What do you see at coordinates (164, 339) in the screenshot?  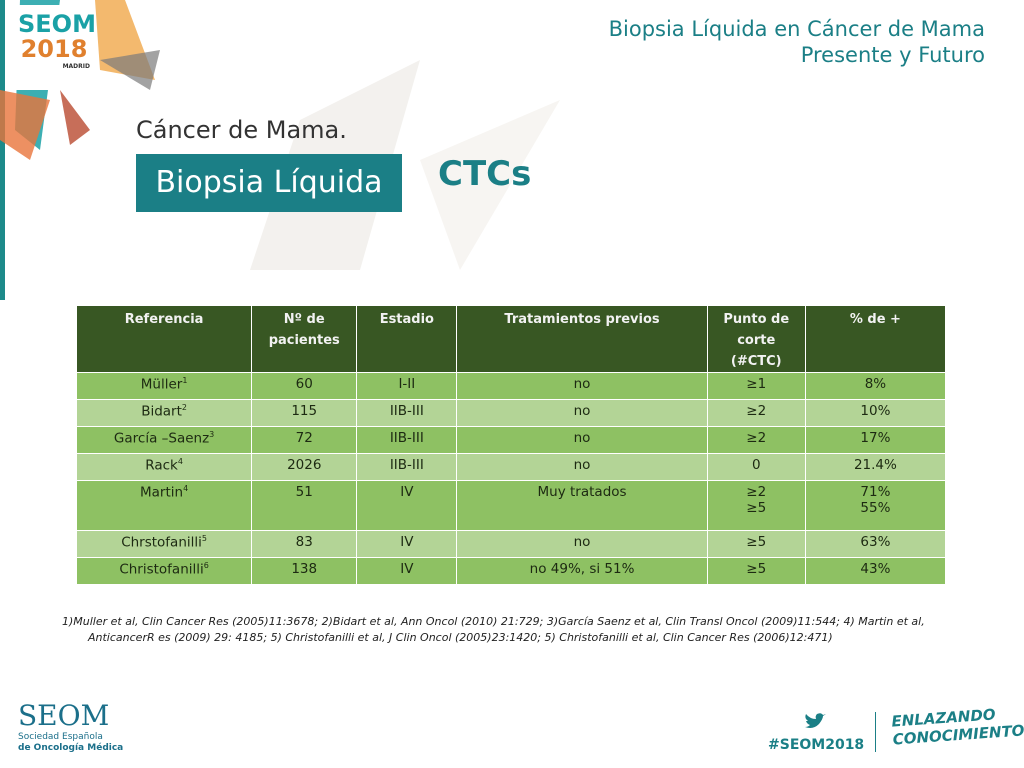 I see `header-cell: Referencia` at bounding box center [164, 339].